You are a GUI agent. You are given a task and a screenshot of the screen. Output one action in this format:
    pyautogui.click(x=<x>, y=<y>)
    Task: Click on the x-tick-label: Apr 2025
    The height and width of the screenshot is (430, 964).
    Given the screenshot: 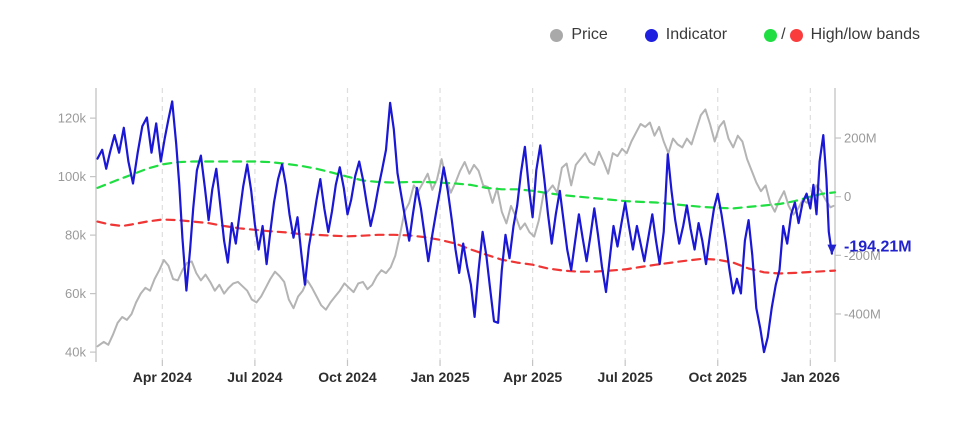 What is the action you would take?
    pyautogui.click(x=532, y=377)
    